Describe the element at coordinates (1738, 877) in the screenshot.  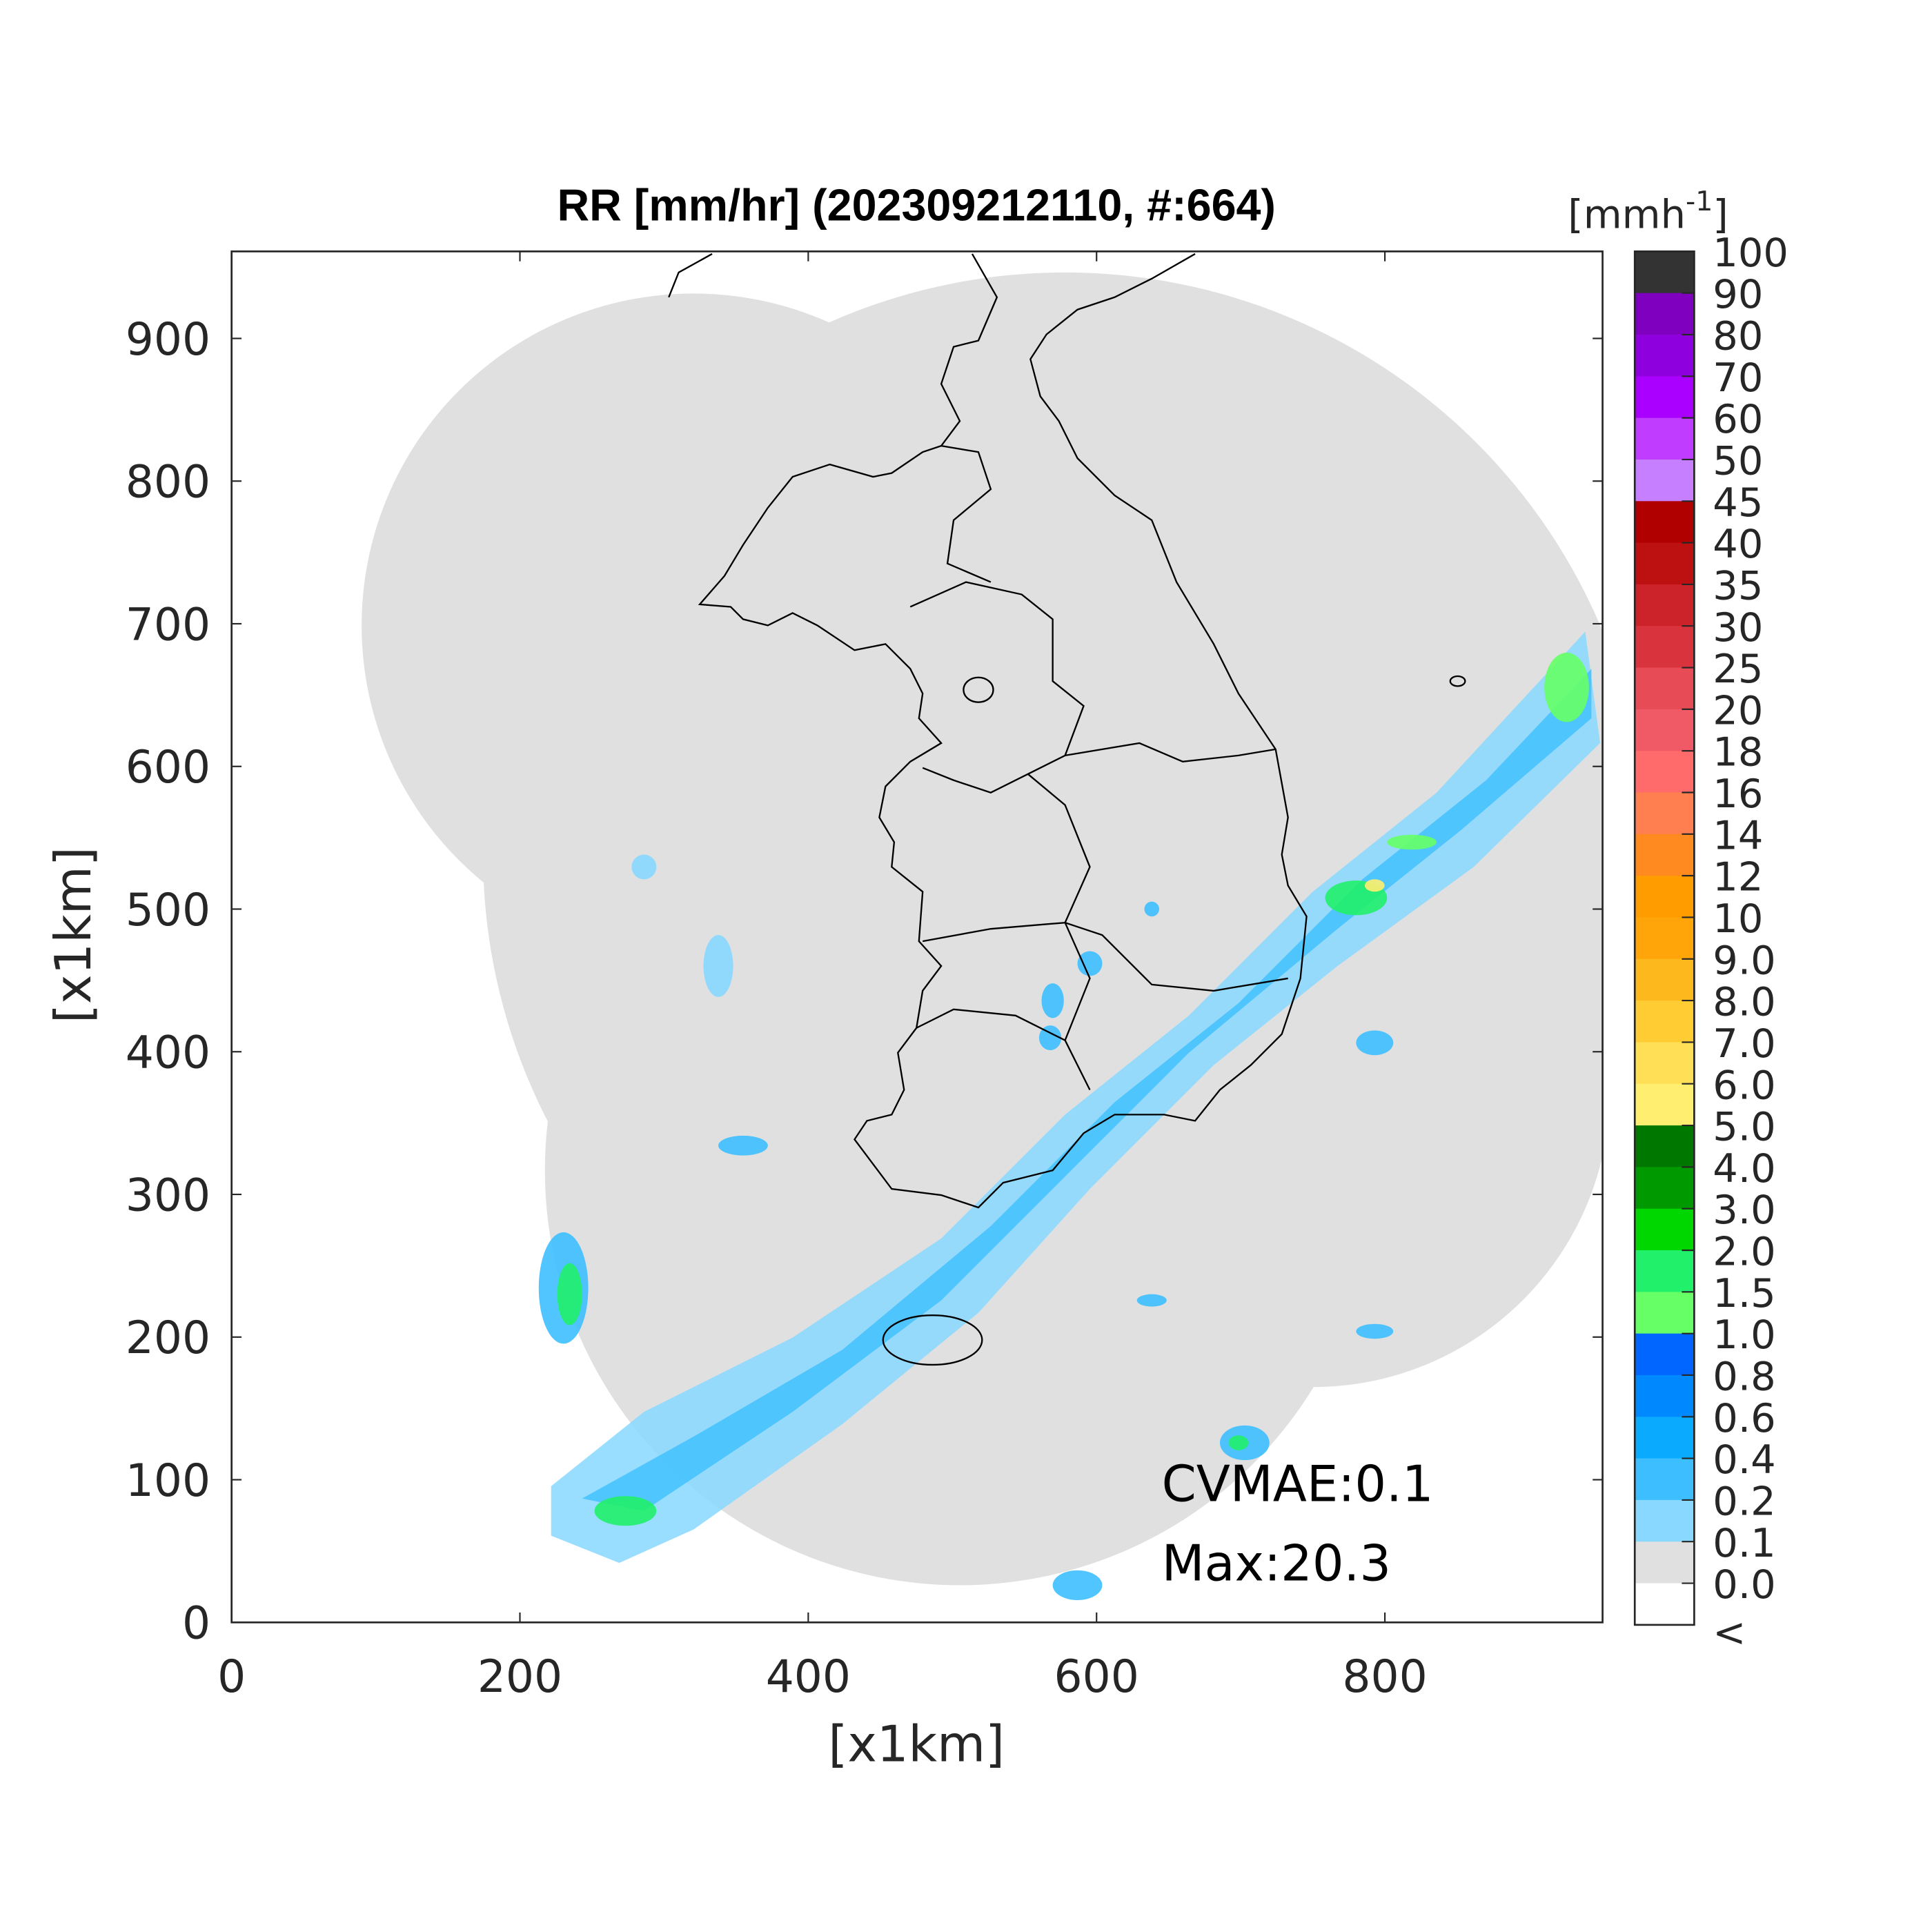
I see `colorbar-label: 12` at that location.